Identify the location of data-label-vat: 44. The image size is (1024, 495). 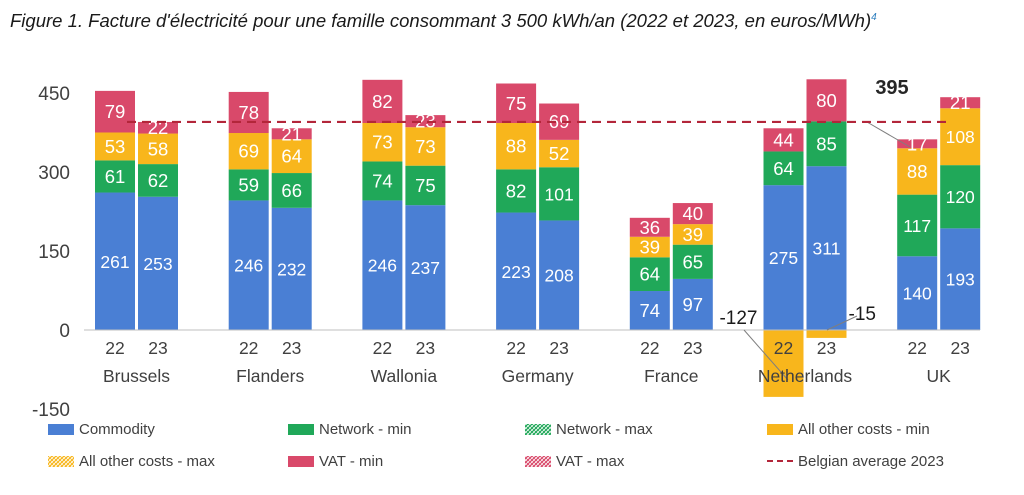
(783, 139).